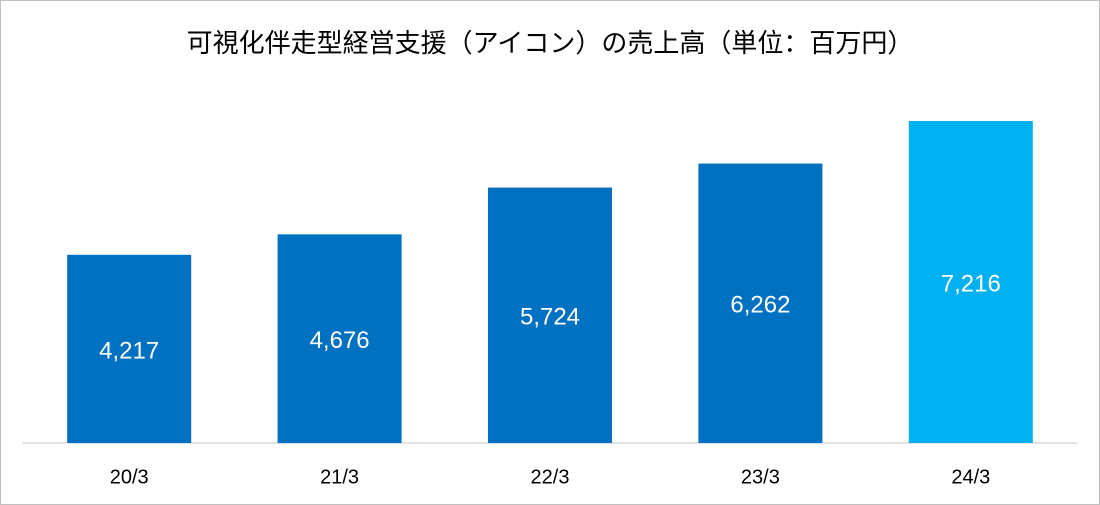 This screenshot has height=505, width=1100. I want to click on x-tick-label: 24/3, so click(970, 477).